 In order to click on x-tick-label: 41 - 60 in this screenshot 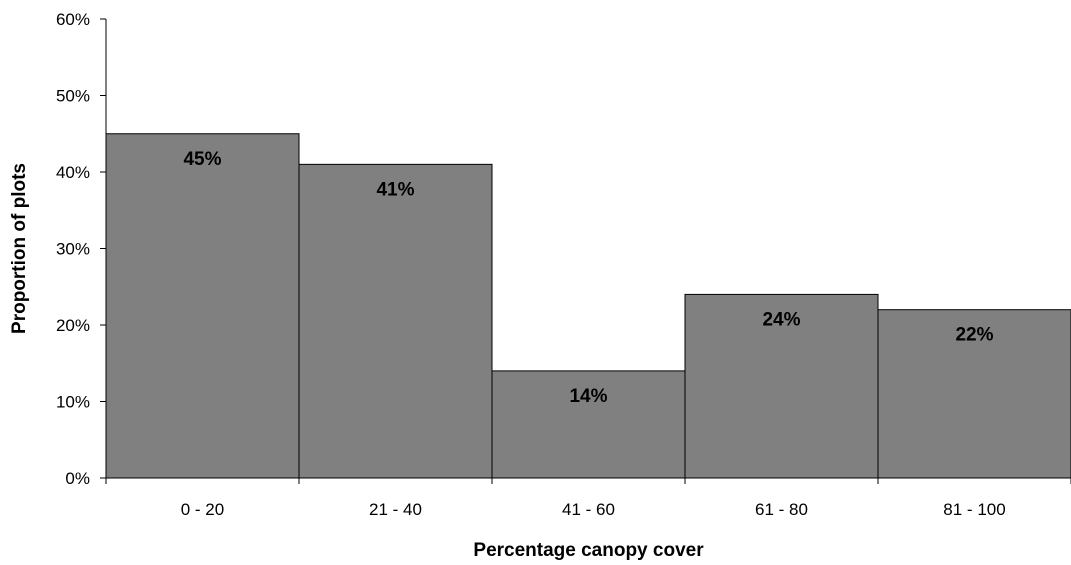, I will do `click(588, 509)`.